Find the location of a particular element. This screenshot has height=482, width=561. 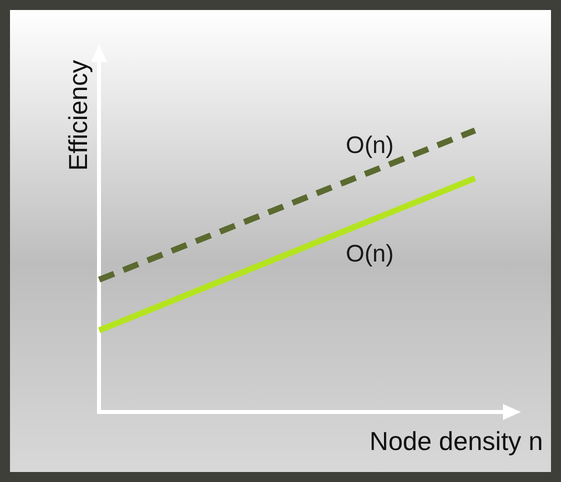

y-axis-title: Efficiency is located at coordinates (77, 115).